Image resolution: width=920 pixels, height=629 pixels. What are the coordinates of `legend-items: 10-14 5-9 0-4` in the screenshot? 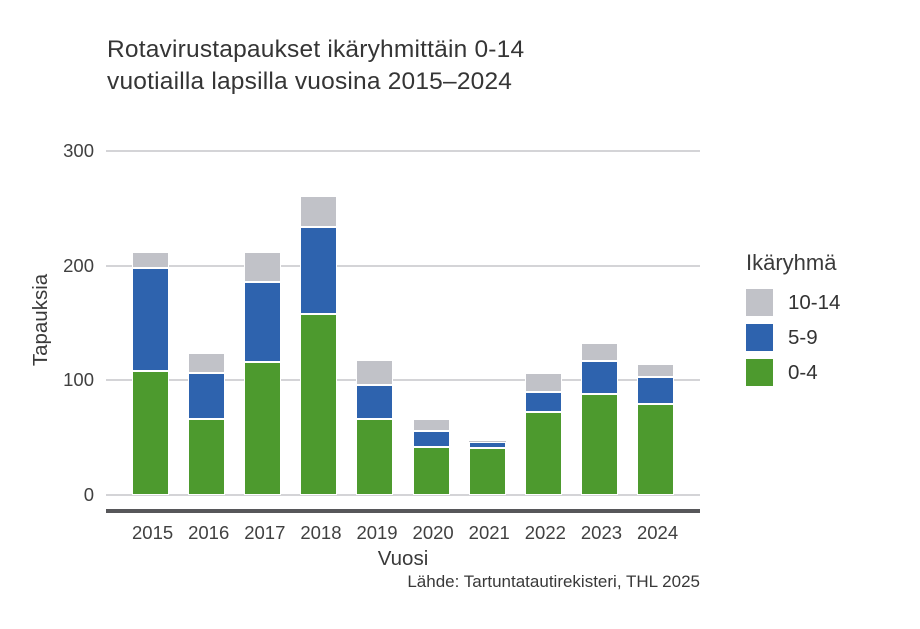 It's located at (793, 337).